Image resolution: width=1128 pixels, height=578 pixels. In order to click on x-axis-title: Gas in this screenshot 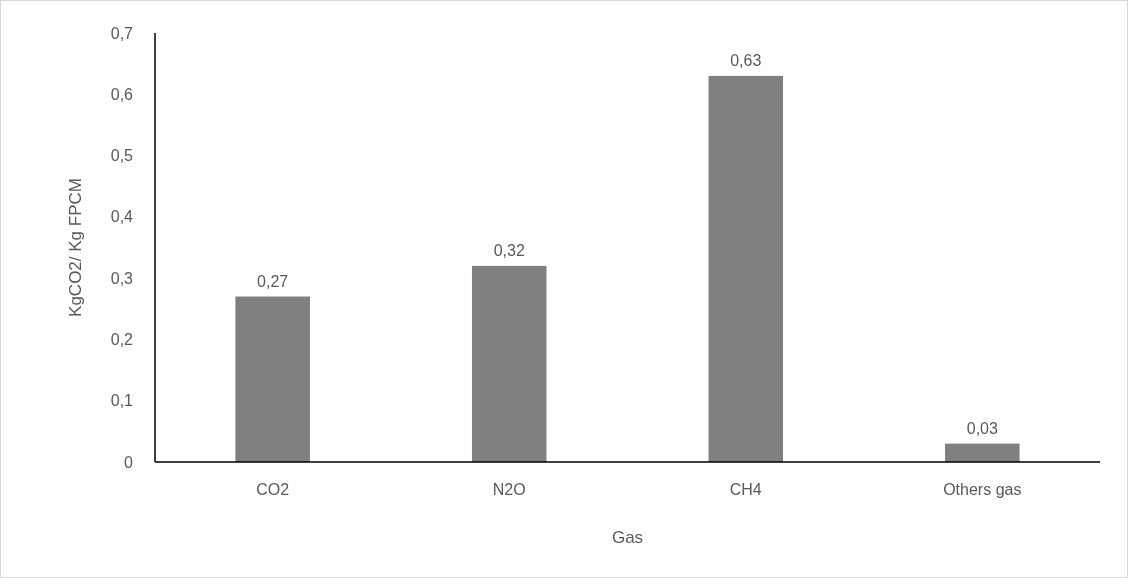, I will do `click(627, 537)`.